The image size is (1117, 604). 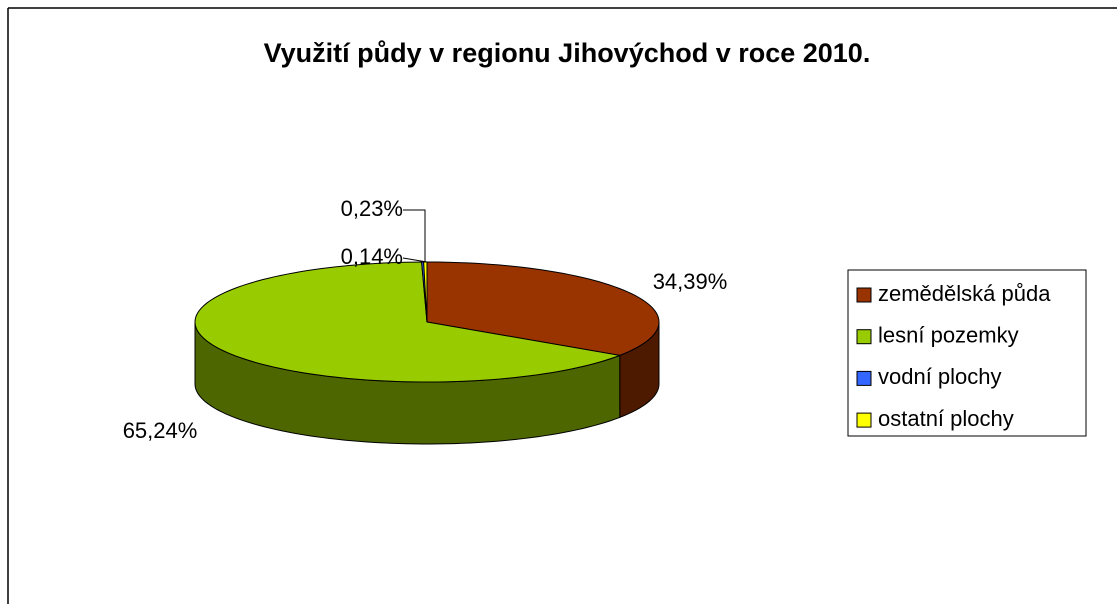 I want to click on data-label: 0,14%, so click(x=372, y=256).